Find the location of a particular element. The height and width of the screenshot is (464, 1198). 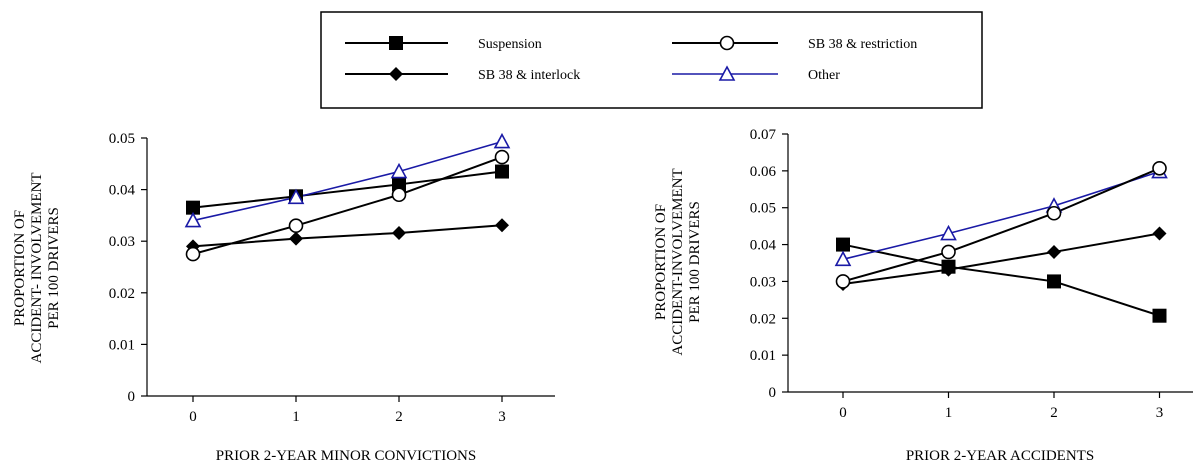

legend-marker-sb38-interlock is located at coordinates (396, 74).